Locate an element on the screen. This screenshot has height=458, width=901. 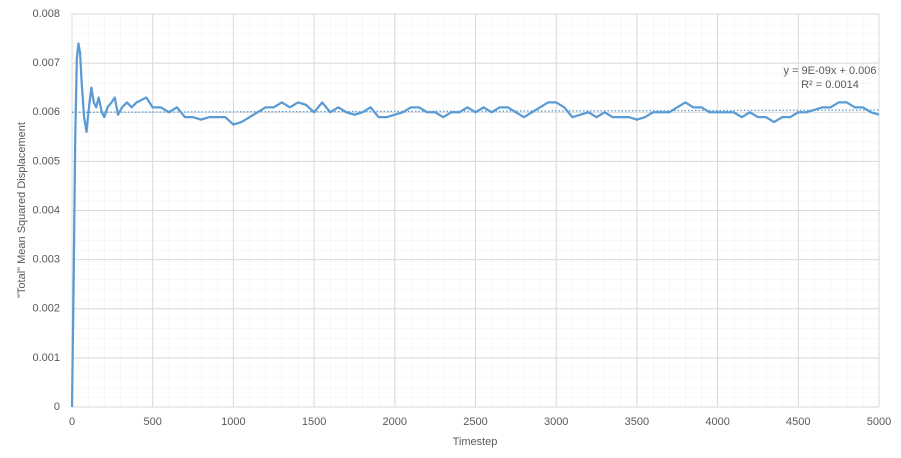
x-tick-label: 2500 is located at coordinates (475, 422).